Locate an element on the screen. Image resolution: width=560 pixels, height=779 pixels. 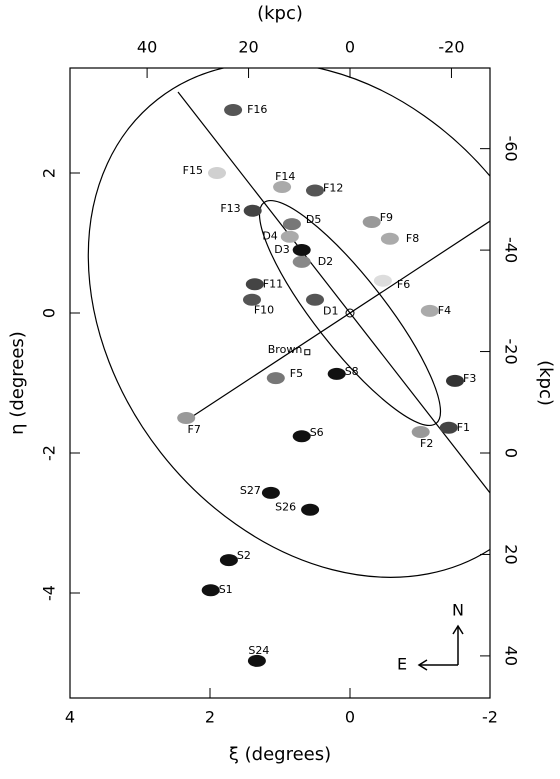
minor-axis is located at coordinates (339, 319).